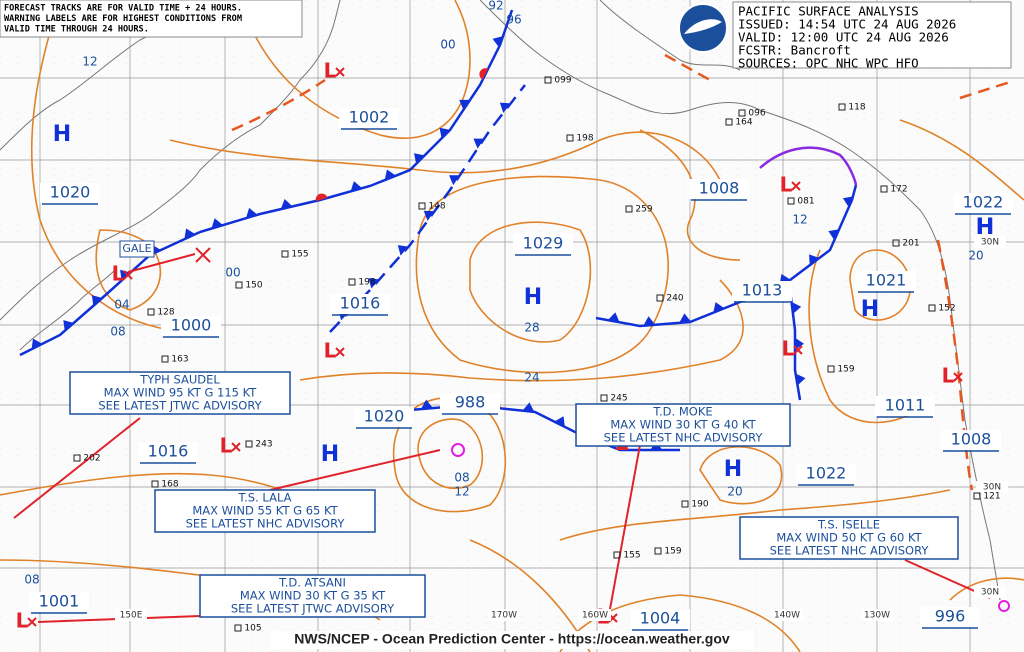  I want to click on cyclone-symbol, so click(458, 450).